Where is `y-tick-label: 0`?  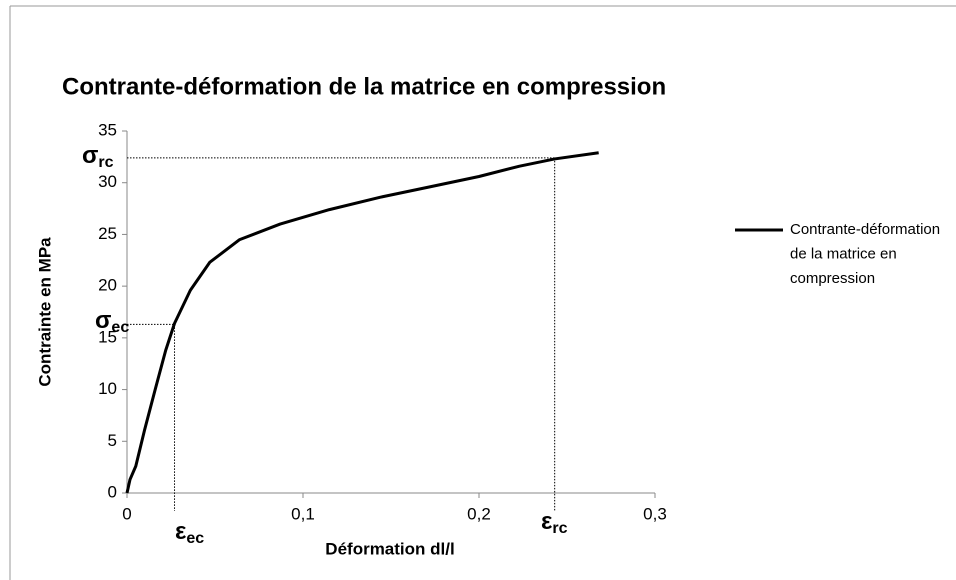
y-tick-label: 0 is located at coordinates (112, 491).